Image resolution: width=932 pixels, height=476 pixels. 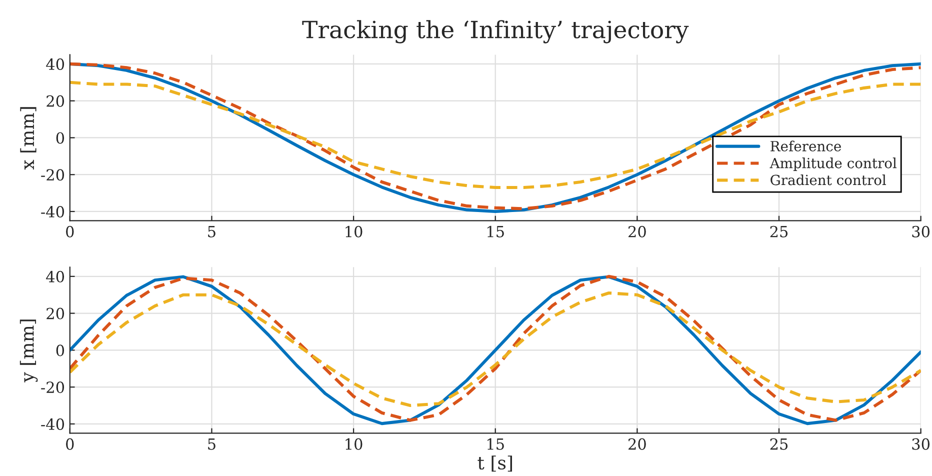 What do you see at coordinates (833, 165) in the screenshot?
I see `legend-label: Amplitude control` at bounding box center [833, 165].